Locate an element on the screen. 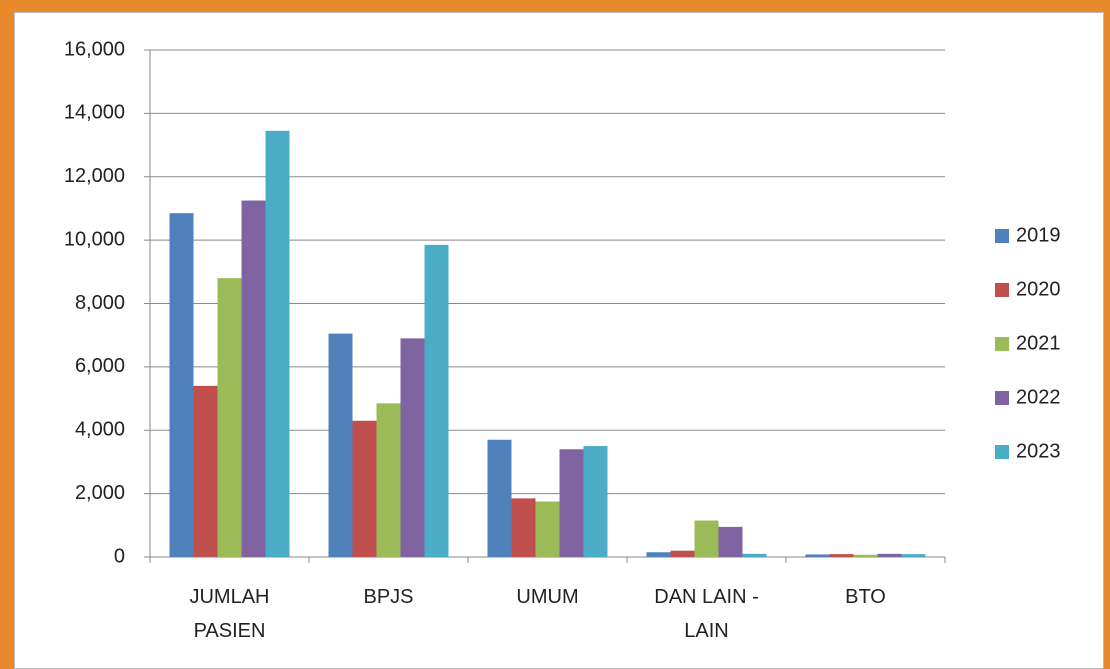 Image resolution: width=1110 pixels, height=669 pixels. x-tick-label: BTO is located at coordinates (865, 597).